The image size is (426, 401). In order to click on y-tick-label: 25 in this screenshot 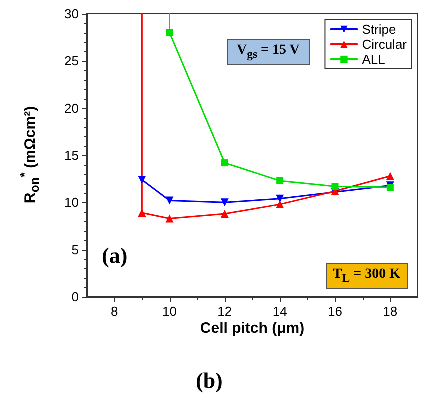, I will do `click(71, 61)`.